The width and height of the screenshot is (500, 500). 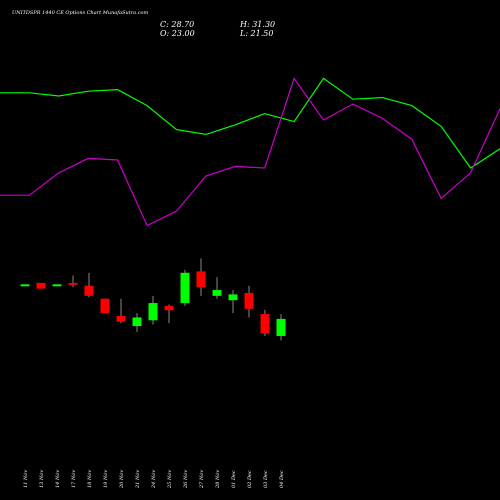 I want to click on close-readout: C: 28.70, so click(x=177, y=24).